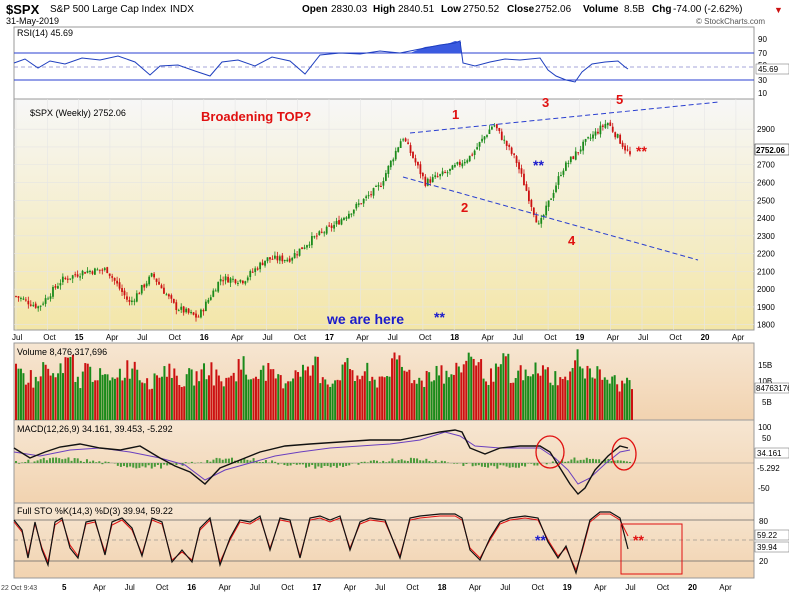 This screenshot has width=789, height=596. I want to click on macd-hist-value-label: -5.292, so click(768, 468).